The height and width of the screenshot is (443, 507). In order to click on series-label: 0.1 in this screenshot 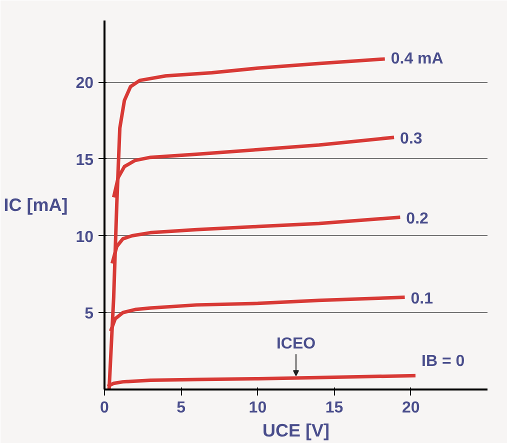, I will do `click(422, 299)`.